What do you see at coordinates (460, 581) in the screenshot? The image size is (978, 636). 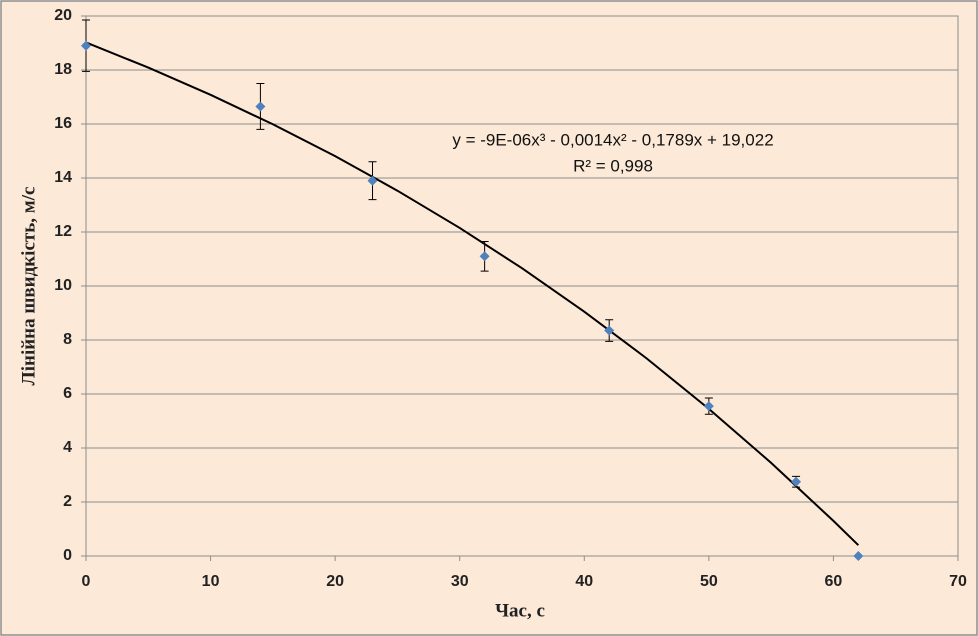 I see `x-tick-label: 30` at bounding box center [460, 581].